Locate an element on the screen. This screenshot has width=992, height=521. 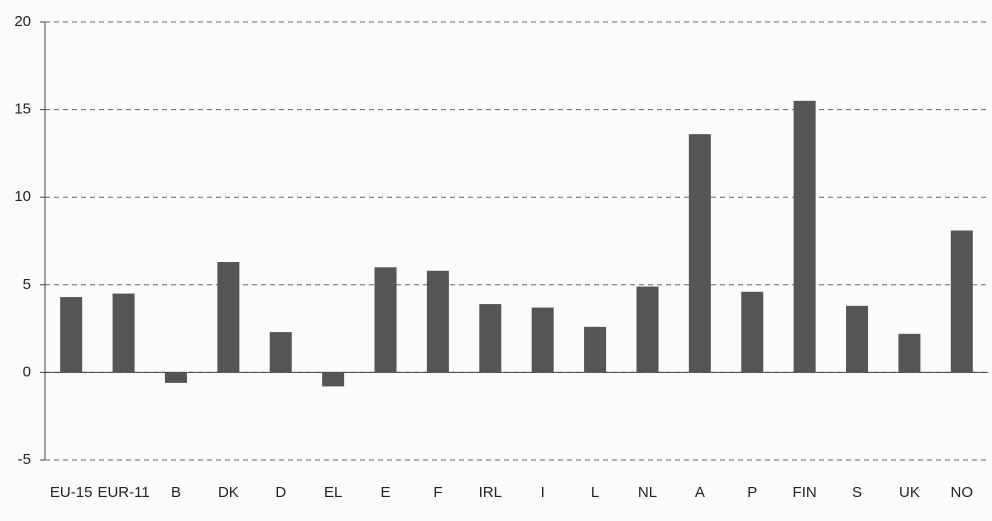
x-tick-label: E is located at coordinates (386, 492).